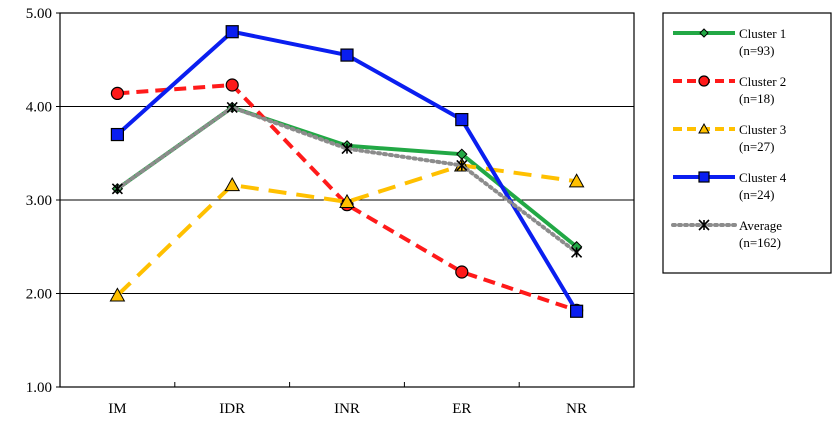 The image size is (837, 424). What do you see at coordinates (762, 129) in the screenshot?
I see `legend-label: Cluster 3` at bounding box center [762, 129].